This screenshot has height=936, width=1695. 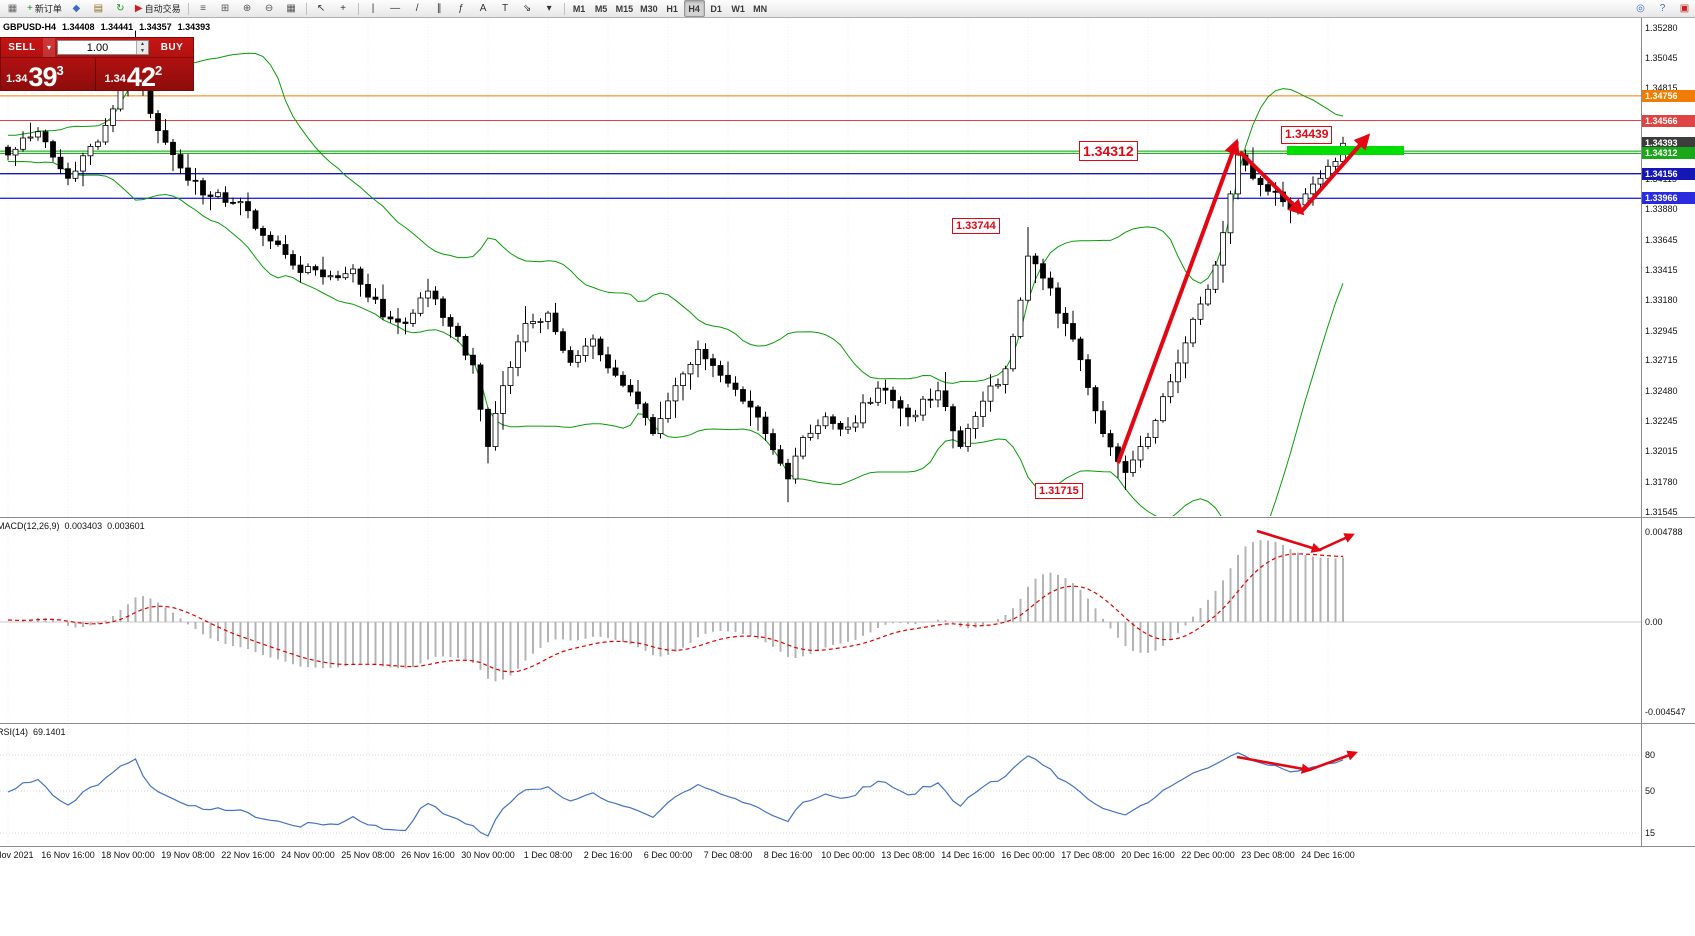 What do you see at coordinates (788, 855) in the screenshot?
I see `time-axis-label: 8 Dec 16:00` at bounding box center [788, 855].